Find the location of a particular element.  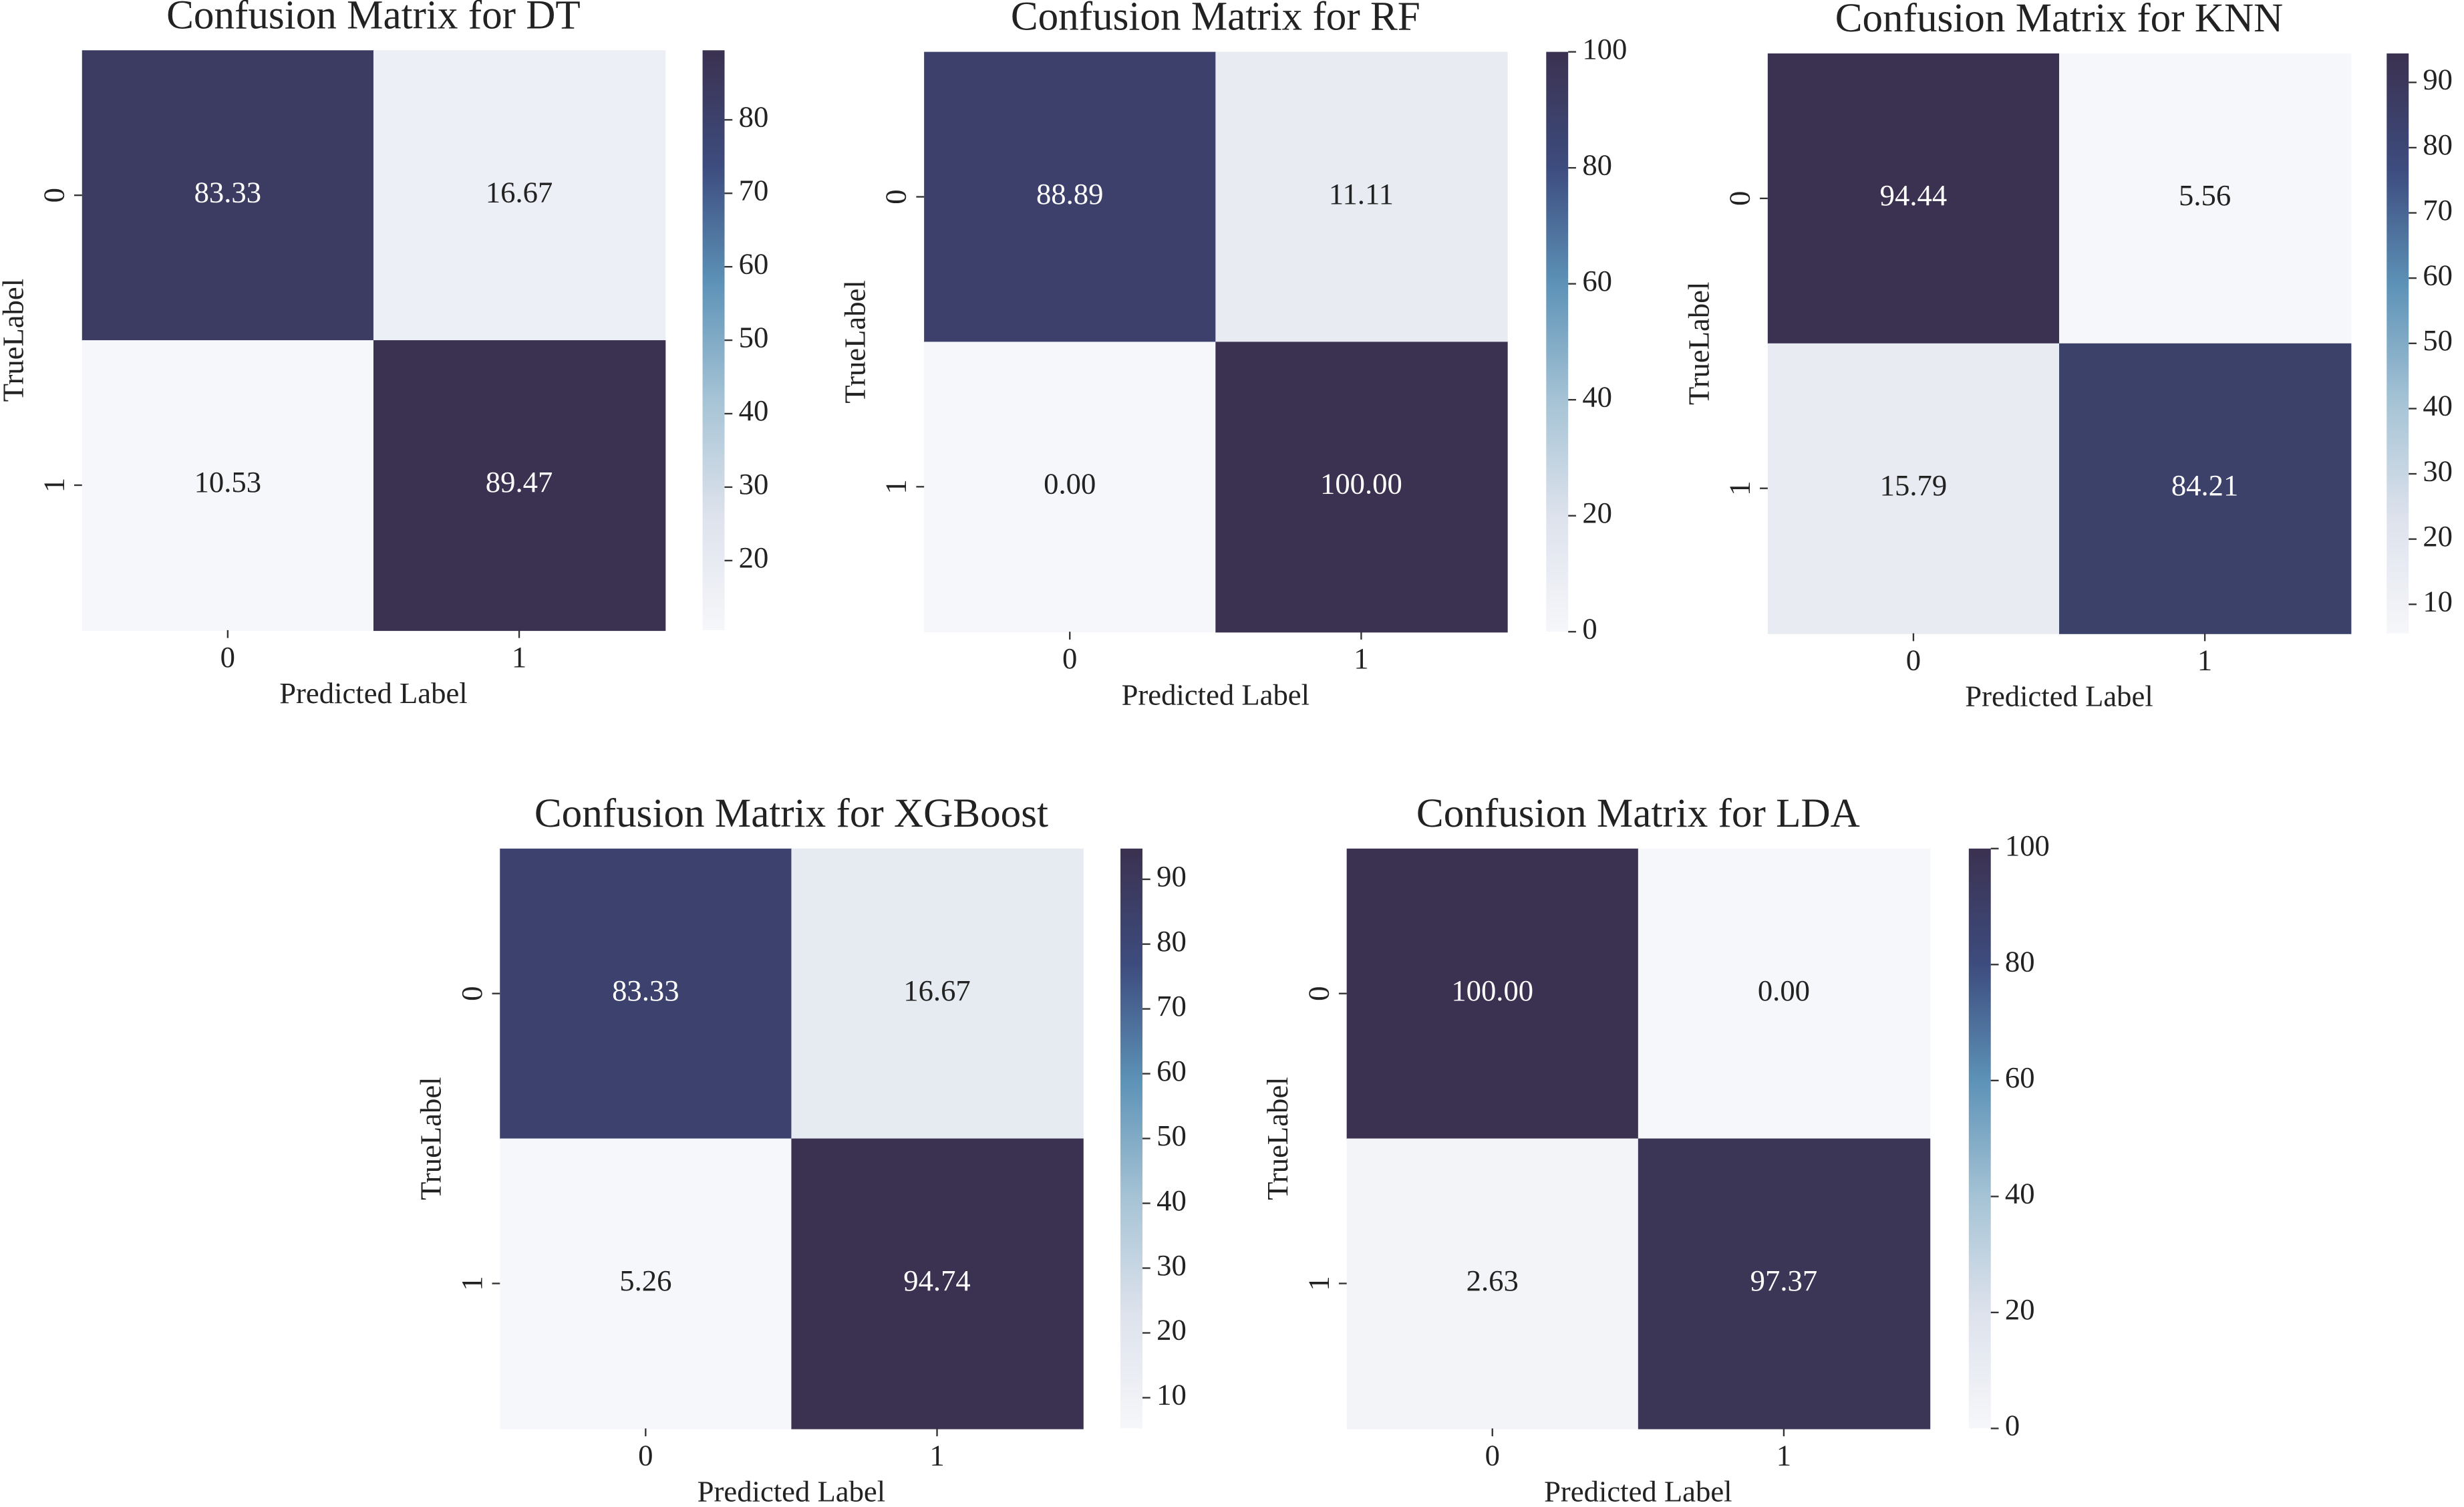

cell-label: 100.00 is located at coordinates (1492, 991).